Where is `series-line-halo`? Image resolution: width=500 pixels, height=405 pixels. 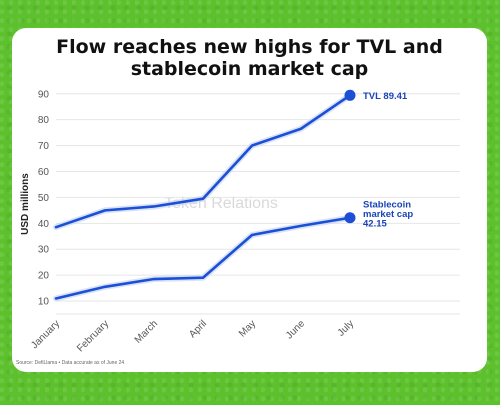 series-line-halo is located at coordinates (203, 258).